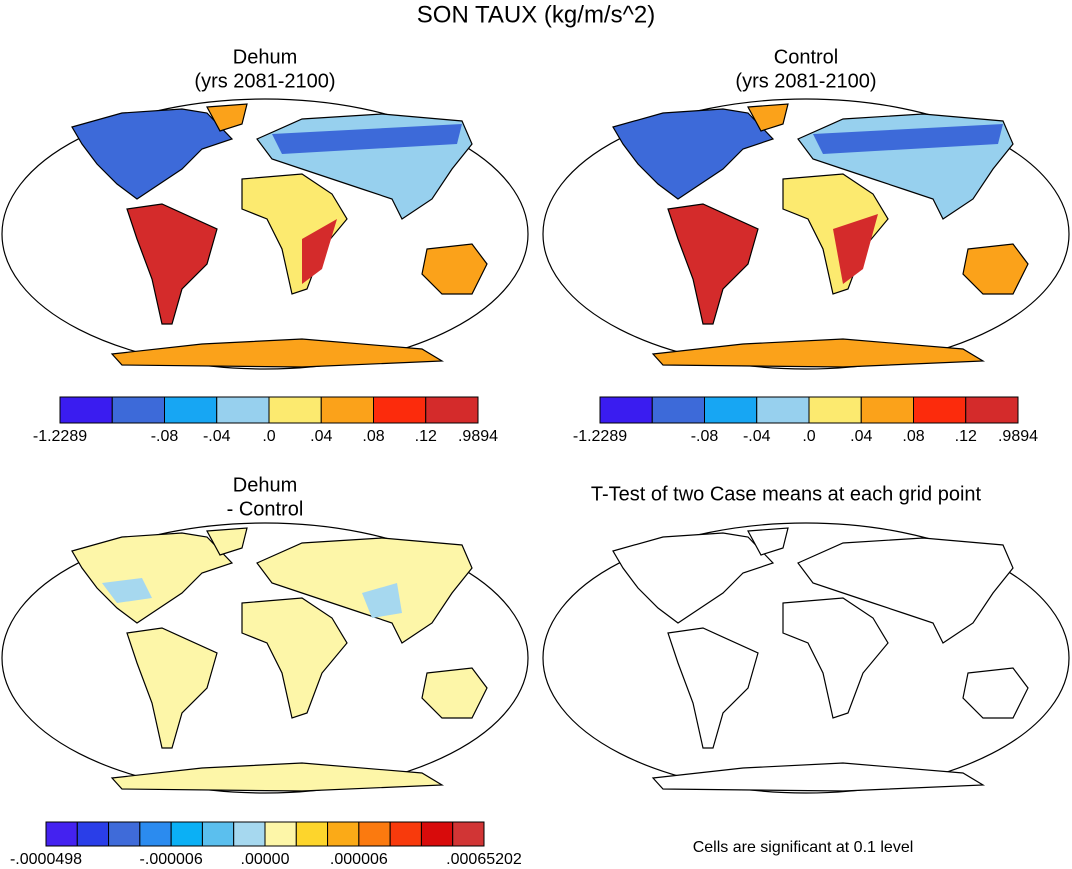  What do you see at coordinates (536, 14) in the screenshot?
I see `figure-title: SON TAUX (kg/m/s^2)` at bounding box center [536, 14].